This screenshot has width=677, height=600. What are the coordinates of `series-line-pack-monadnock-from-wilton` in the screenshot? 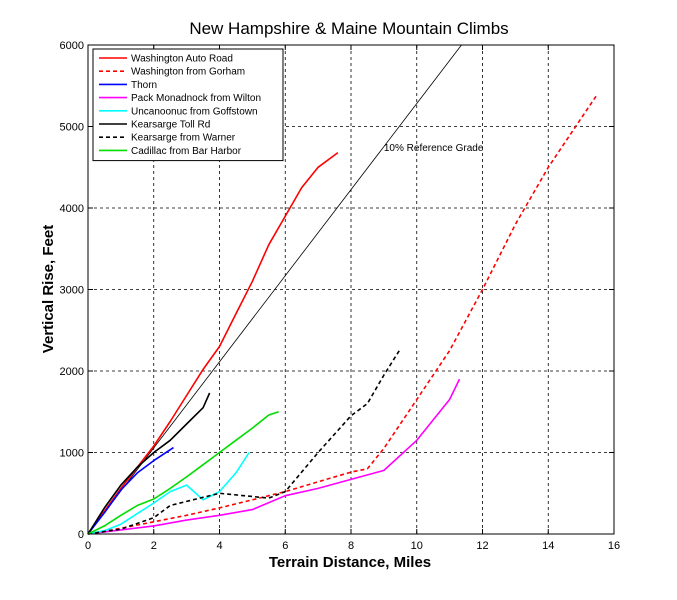 It's located at (274, 456).